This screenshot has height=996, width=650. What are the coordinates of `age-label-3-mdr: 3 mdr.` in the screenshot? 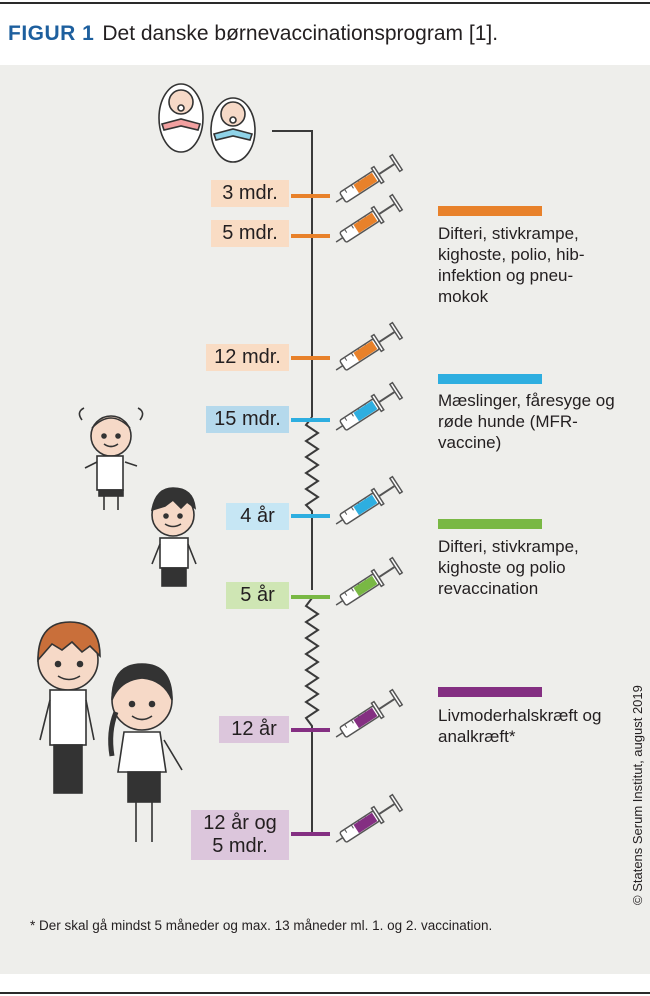 It's located at (250, 193).